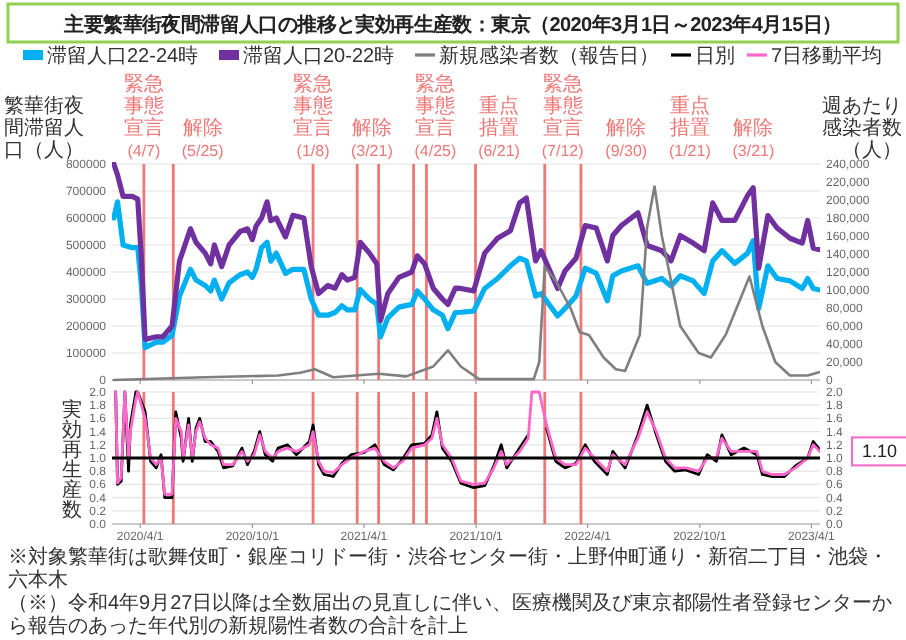 The image size is (906, 640). I want to click on ref-line-label: 重点措置(6/21), so click(499, 127).